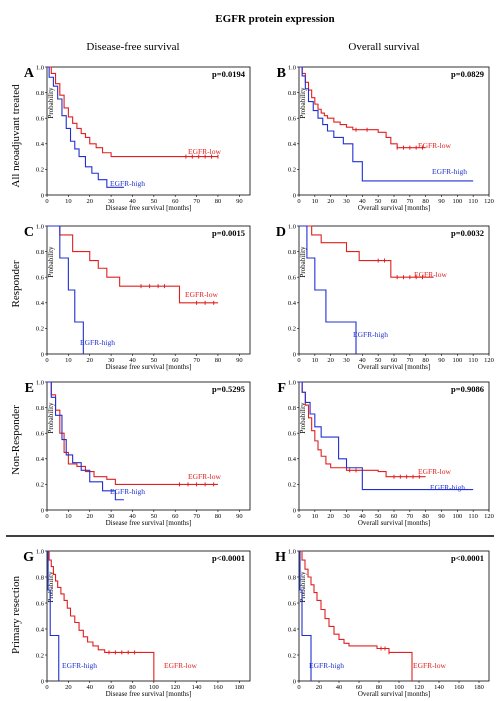 The image size is (500, 701). What do you see at coordinates (228, 558) in the screenshot?
I see `p-value: p<0.0001` at bounding box center [228, 558].